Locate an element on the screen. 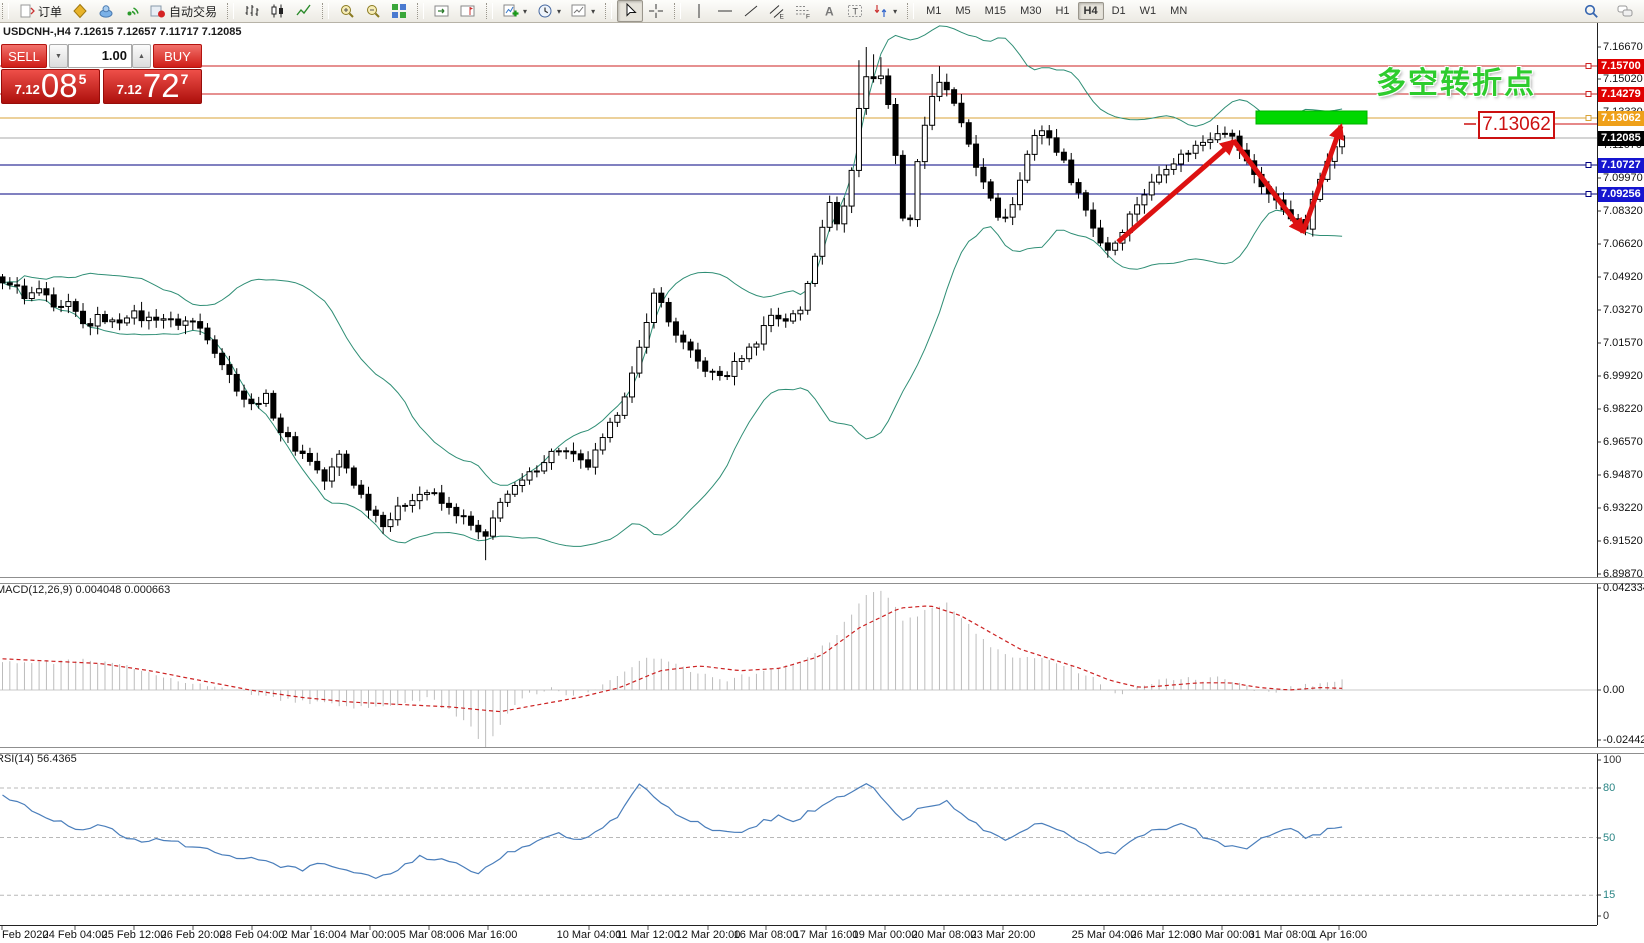 Image resolution: width=1644 pixels, height=943 pixels. chart-annotations is located at coordinates (1356, 177).